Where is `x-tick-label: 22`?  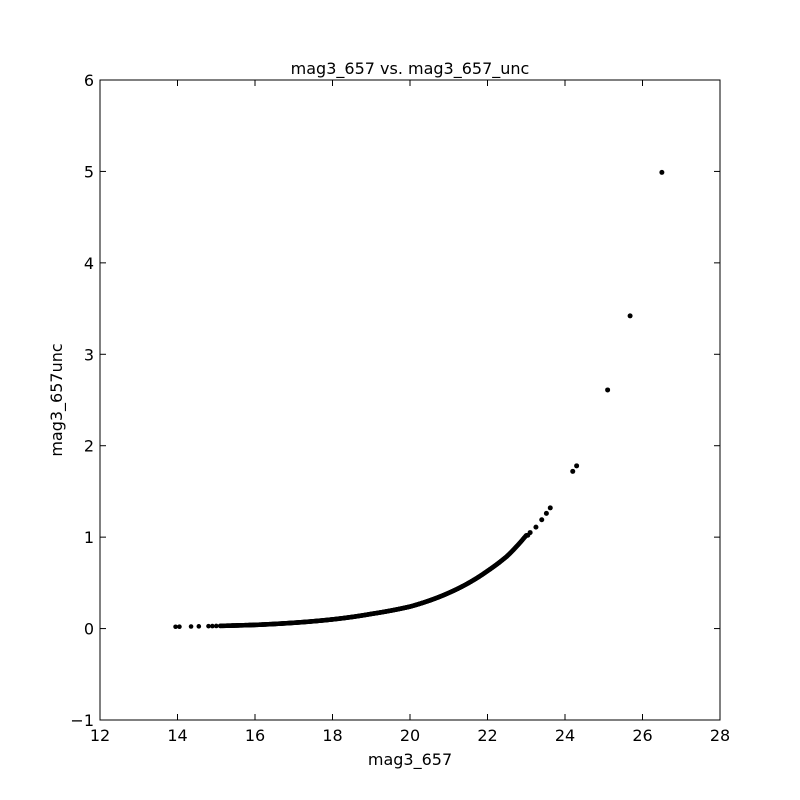
x-tick-label: 22 is located at coordinates (487, 735).